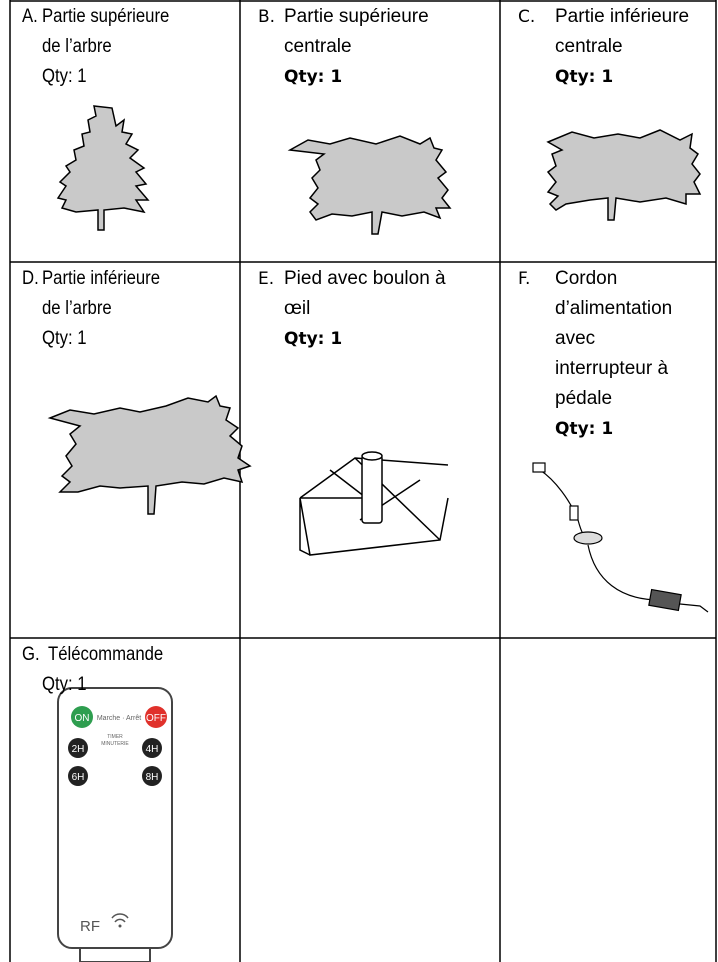 Image resolution: width=718 pixels, height=962 pixels. I want to click on item-name: interrupteur à, so click(612, 368).